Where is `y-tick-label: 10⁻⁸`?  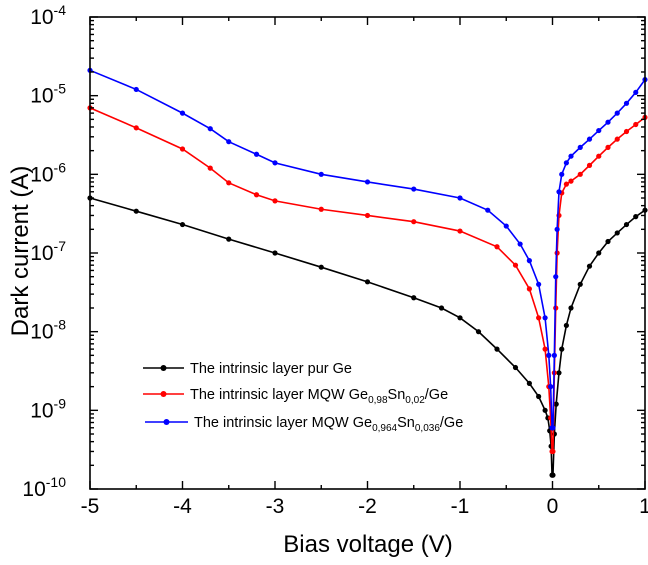
y-tick-label: 10⁻⁸ is located at coordinates (48, 330).